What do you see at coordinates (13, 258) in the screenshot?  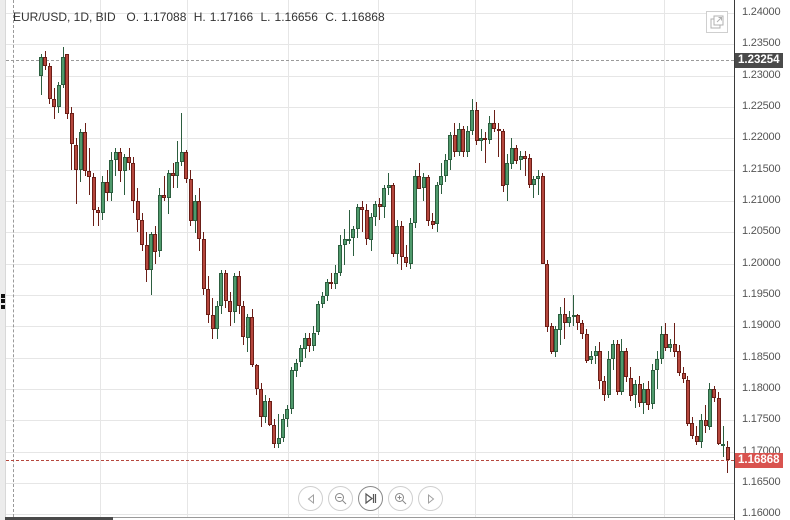 I see `crosshair-vertical` at bounding box center [13, 258].